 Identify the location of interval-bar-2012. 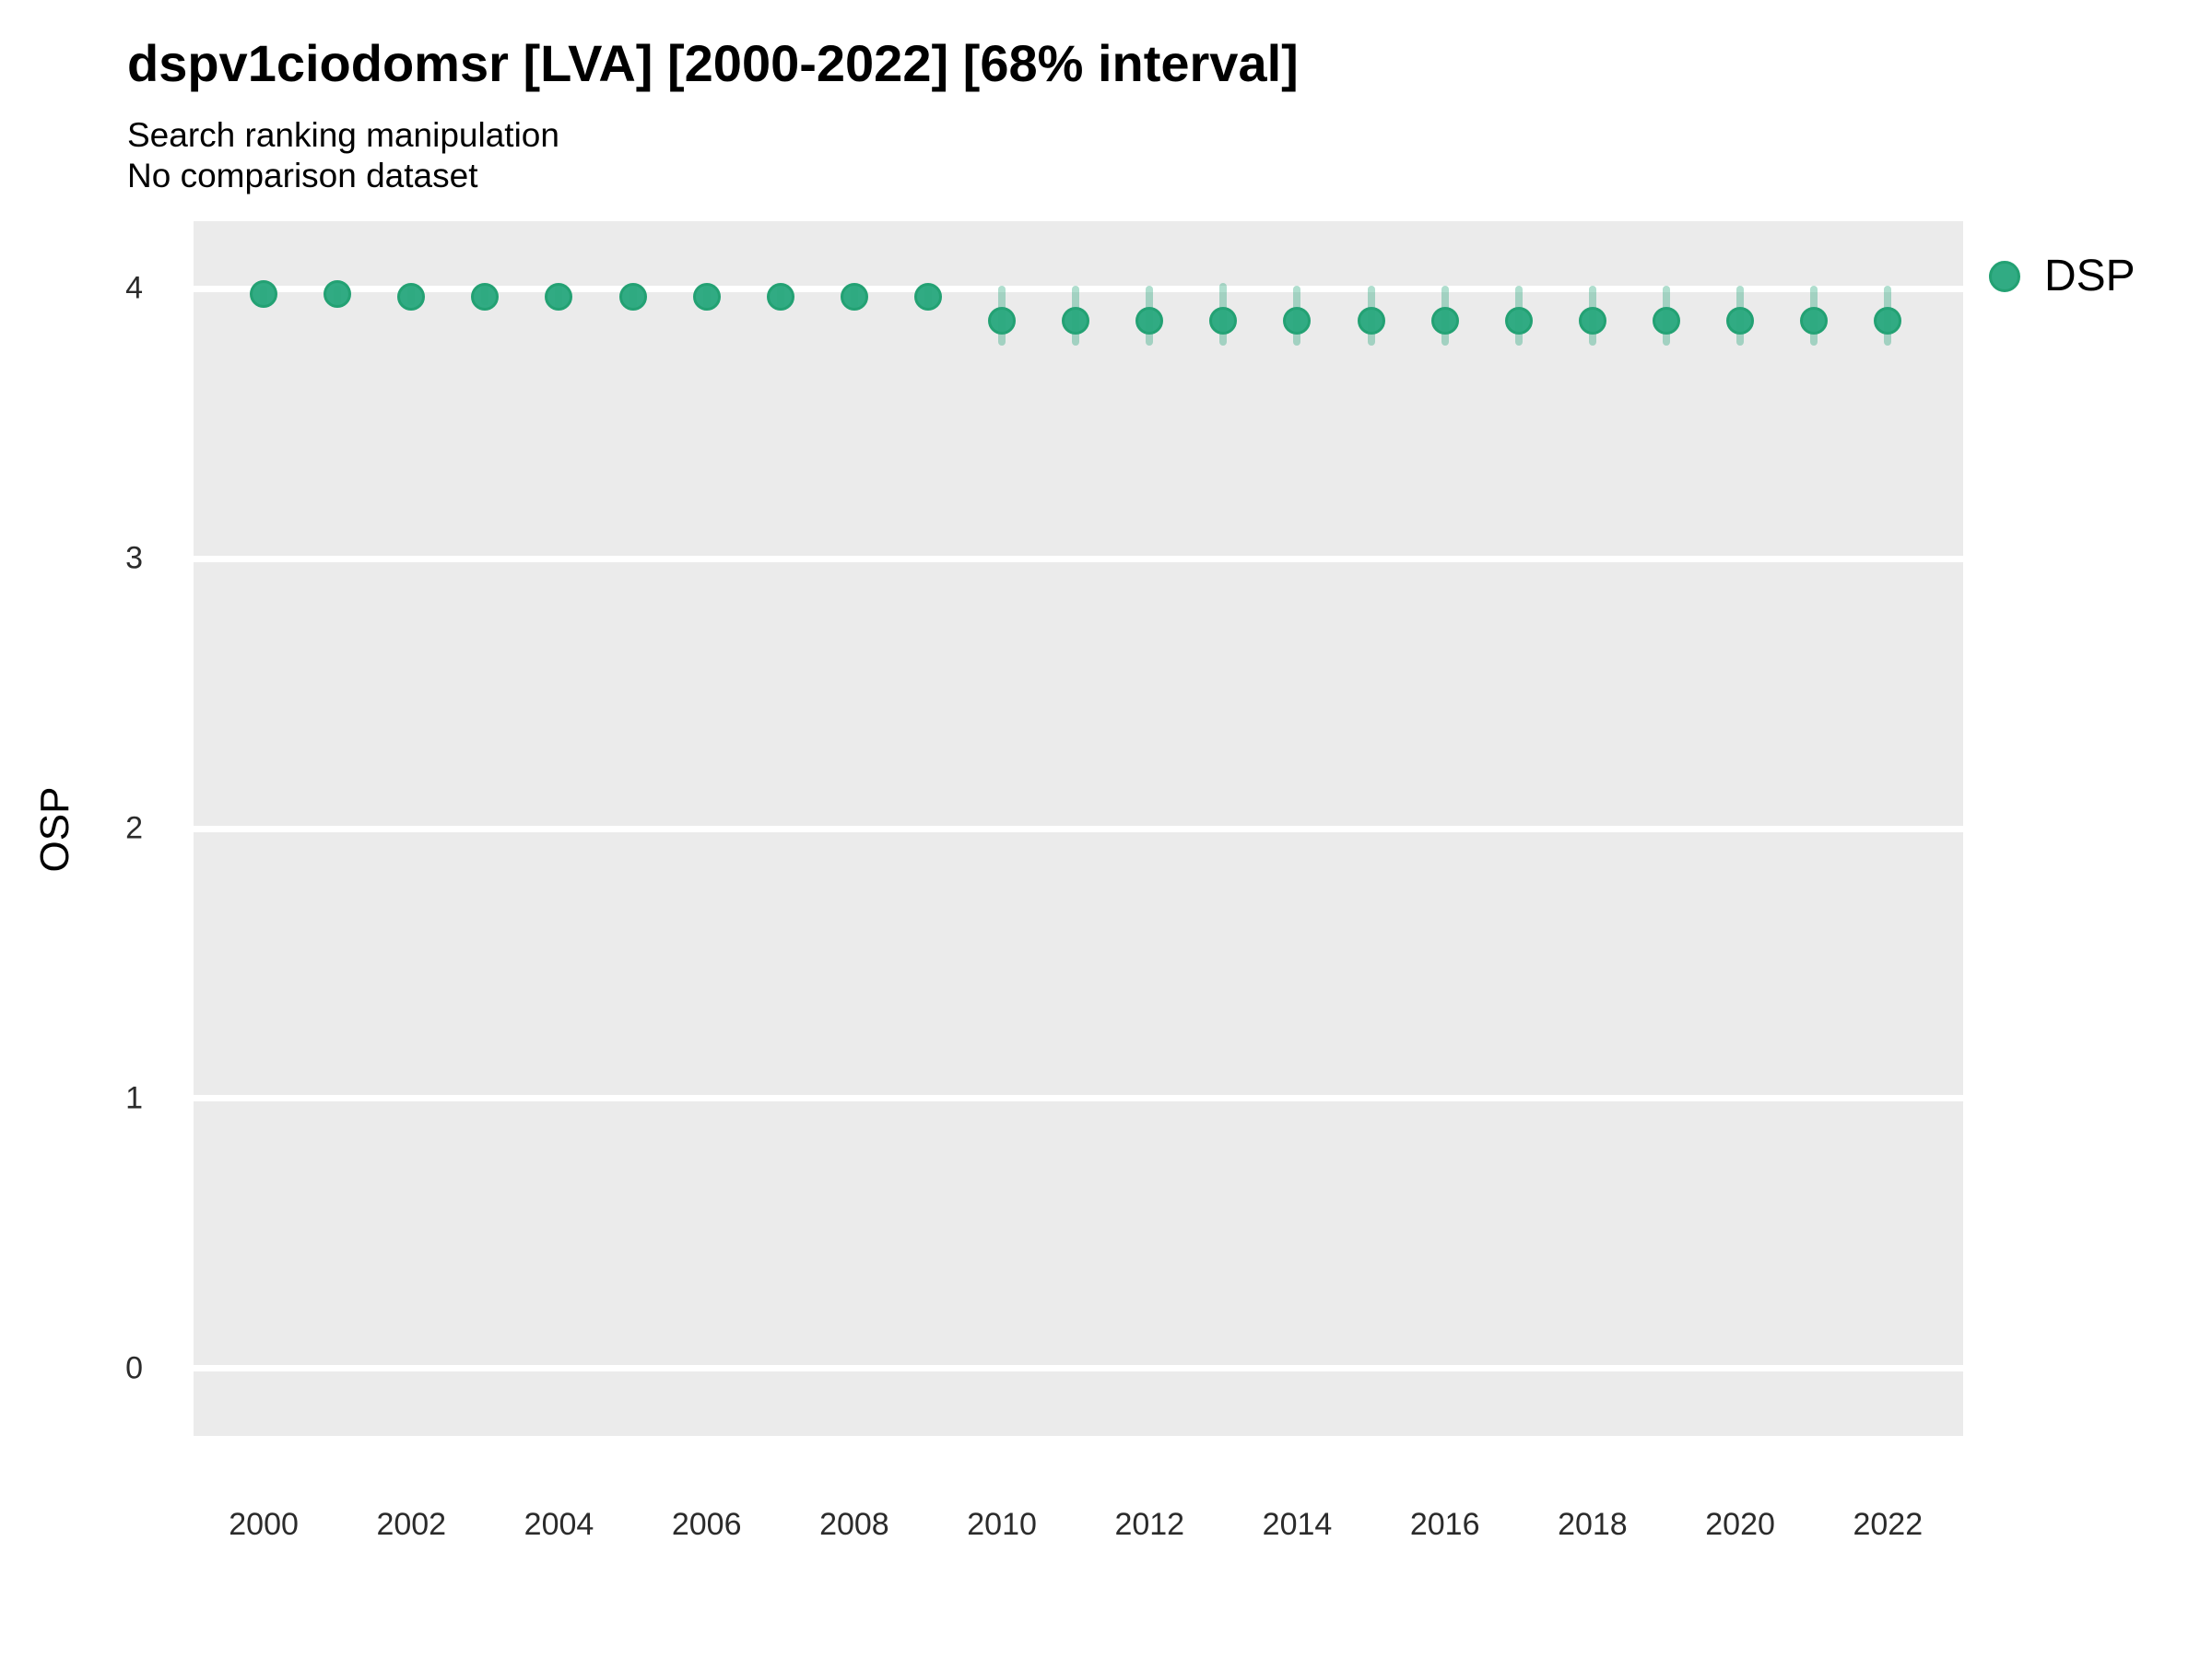
(1150, 316).